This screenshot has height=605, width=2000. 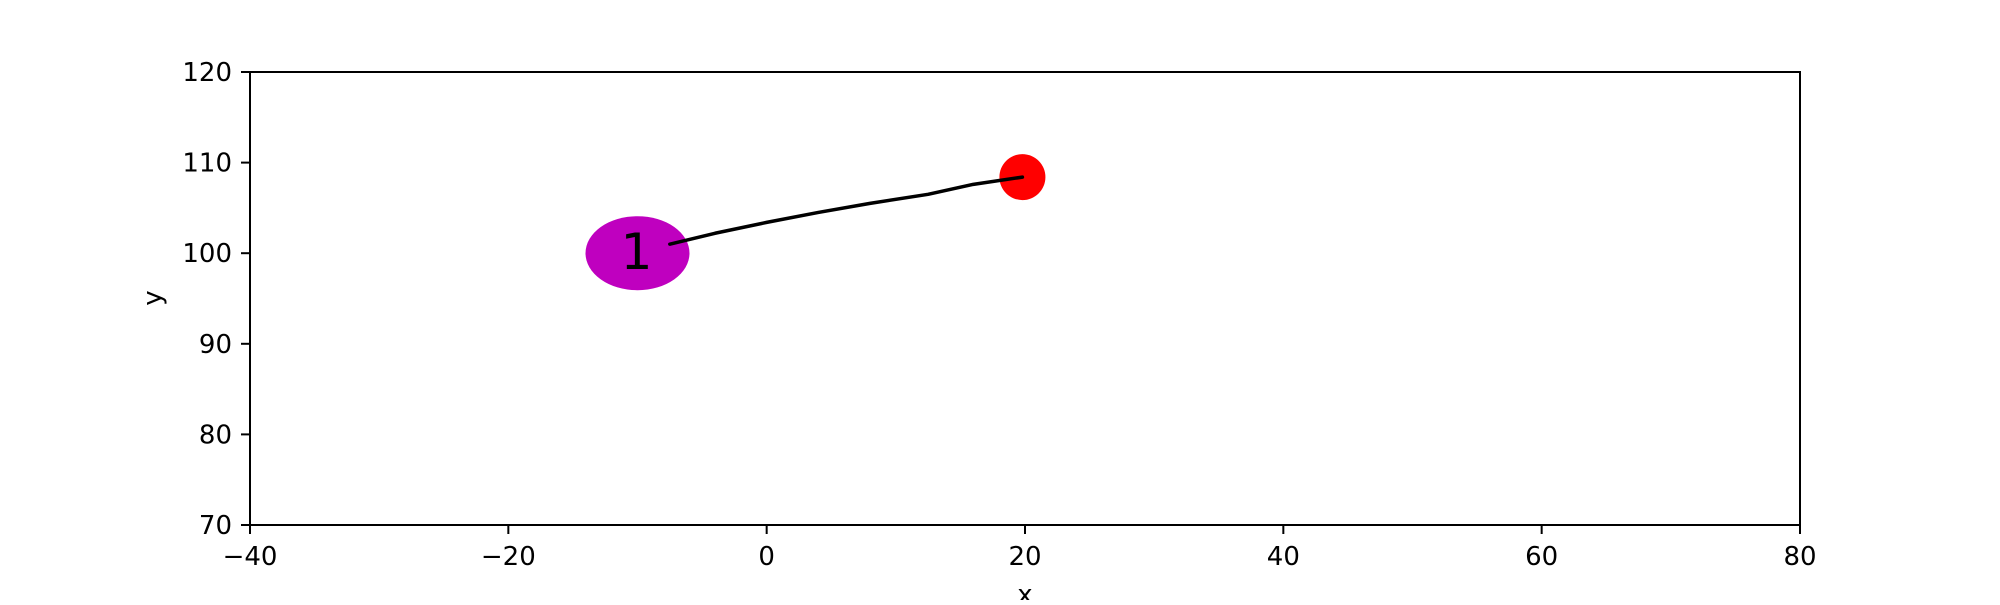 I want to click on x-axis-label: x, so click(x=1024, y=590).